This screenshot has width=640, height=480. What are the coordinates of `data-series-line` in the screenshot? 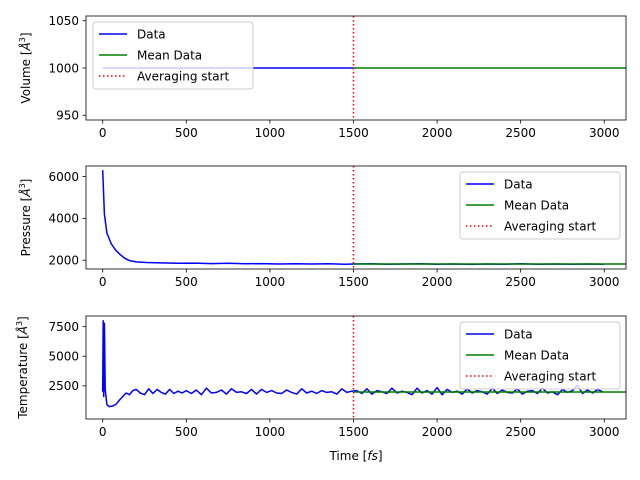 It's located at (352, 363).